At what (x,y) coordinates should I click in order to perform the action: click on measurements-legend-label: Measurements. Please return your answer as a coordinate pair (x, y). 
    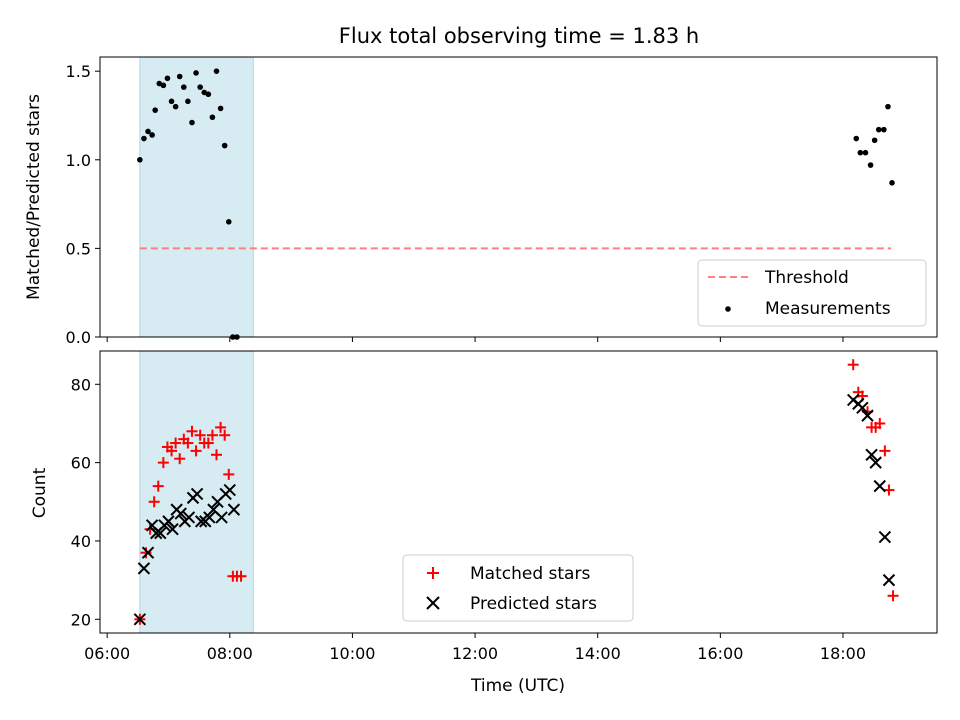
    Looking at the image, I should click on (828, 309).